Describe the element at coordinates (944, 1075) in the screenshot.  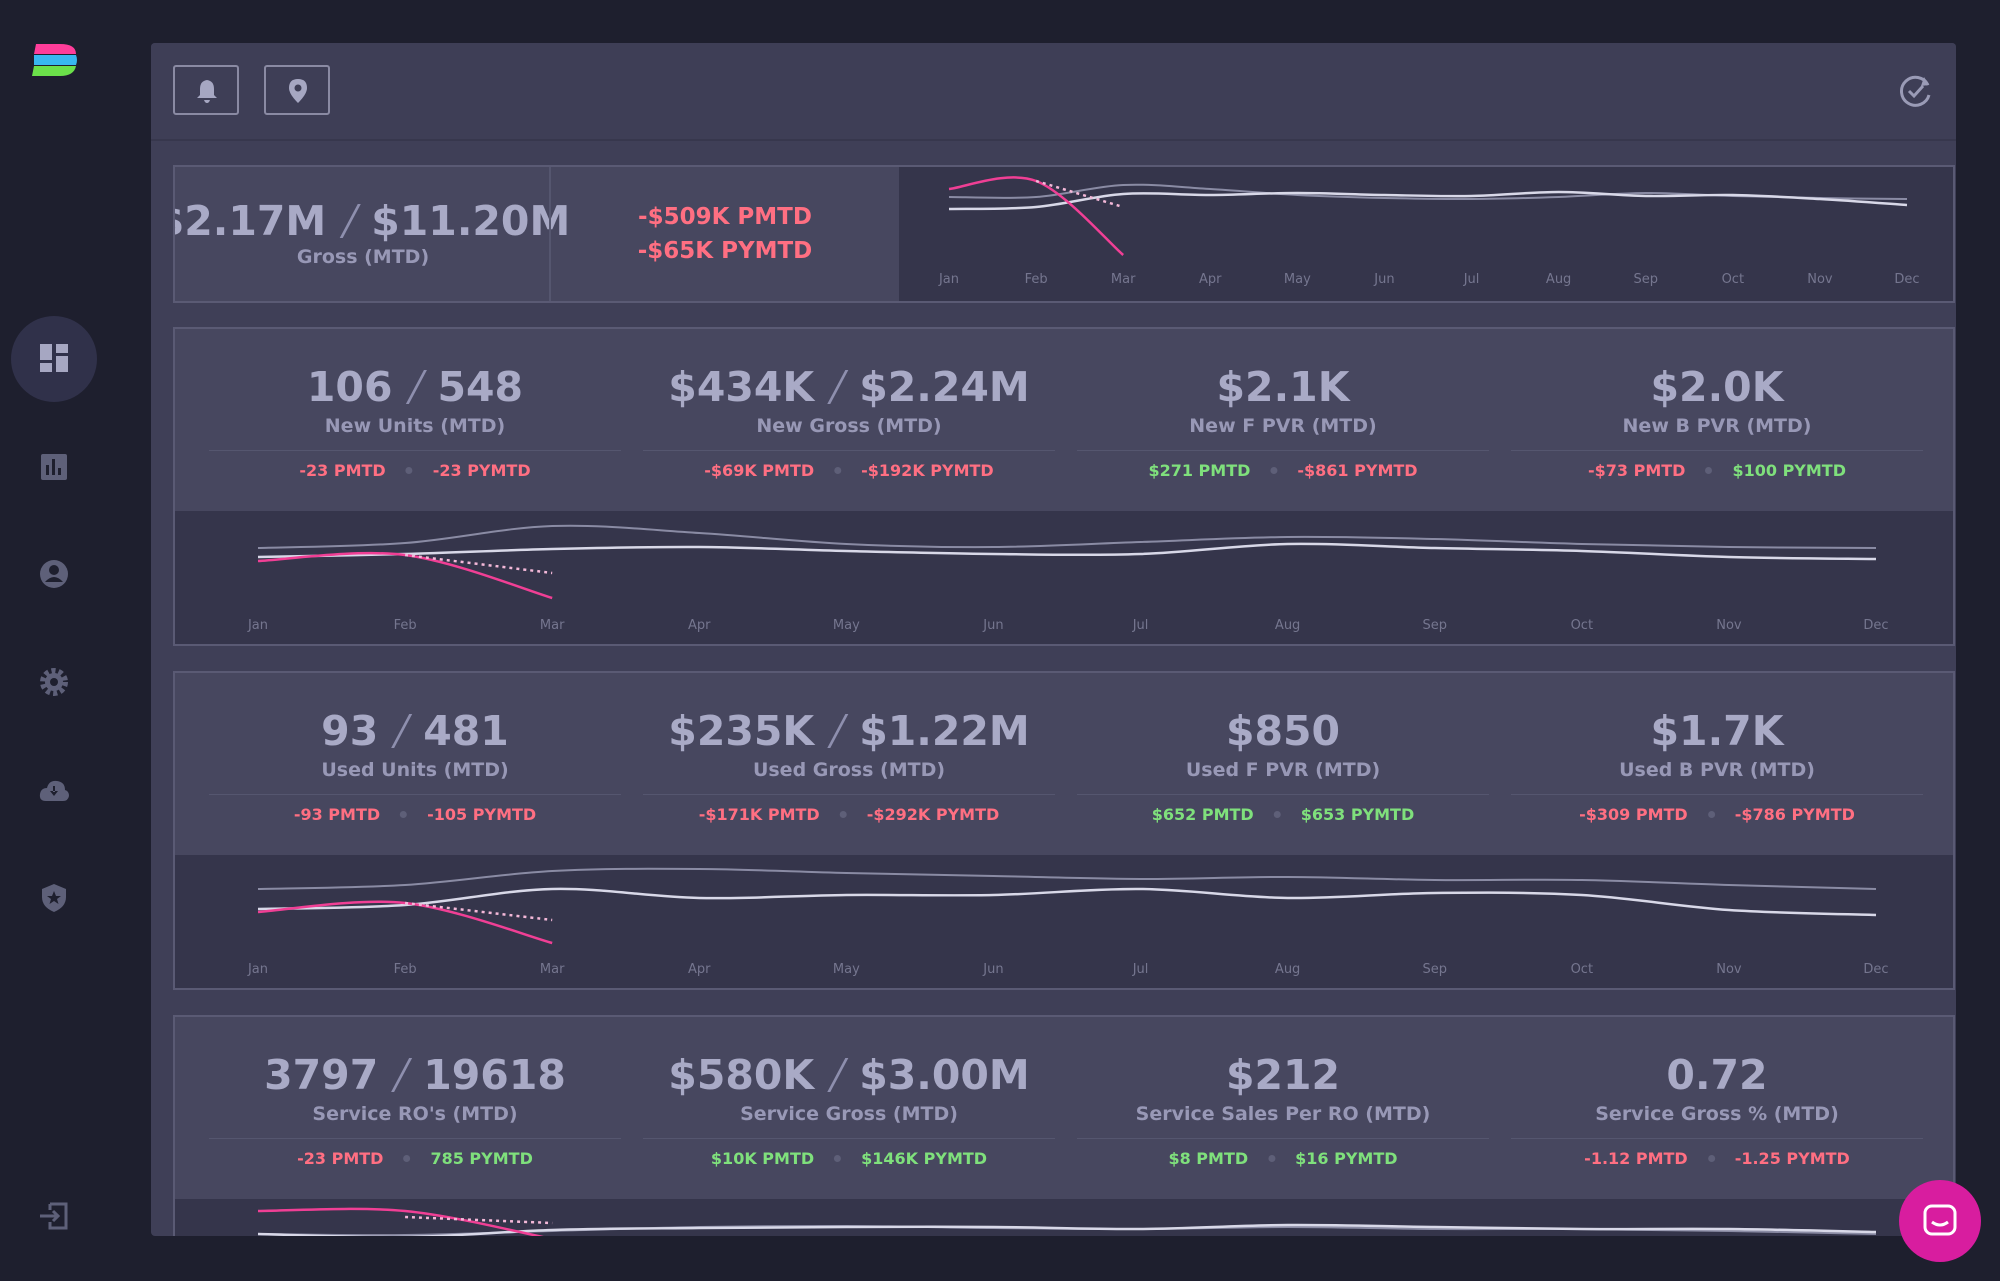
I see `kpi-total: $3.00M` at that location.